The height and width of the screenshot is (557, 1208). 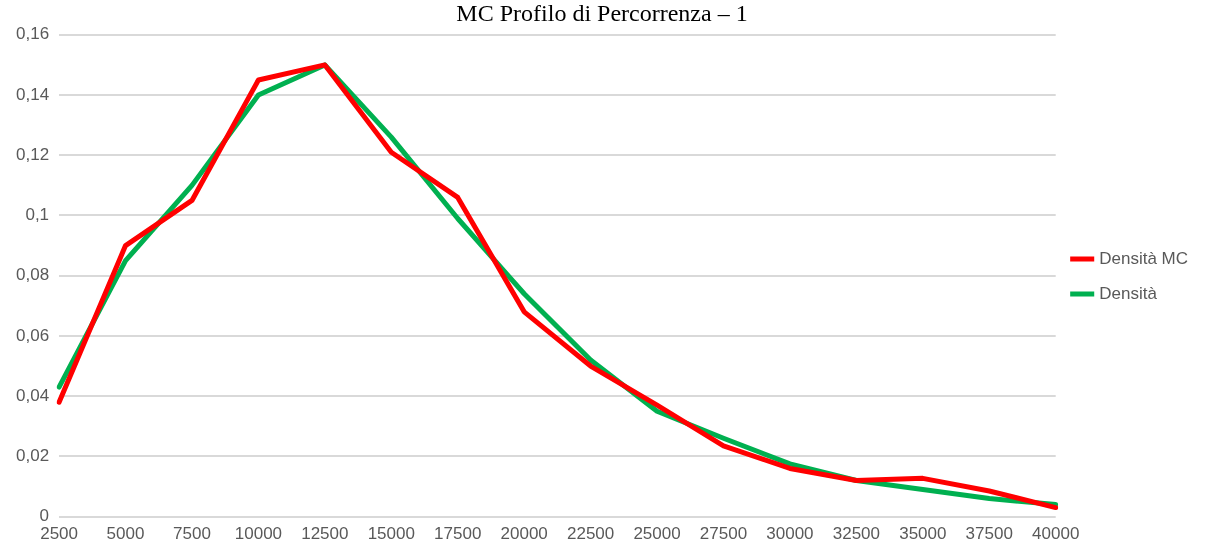 What do you see at coordinates (391, 534) in the screenshot?
I see `x-tick-label: 15000` at bounding box center [391, 534].